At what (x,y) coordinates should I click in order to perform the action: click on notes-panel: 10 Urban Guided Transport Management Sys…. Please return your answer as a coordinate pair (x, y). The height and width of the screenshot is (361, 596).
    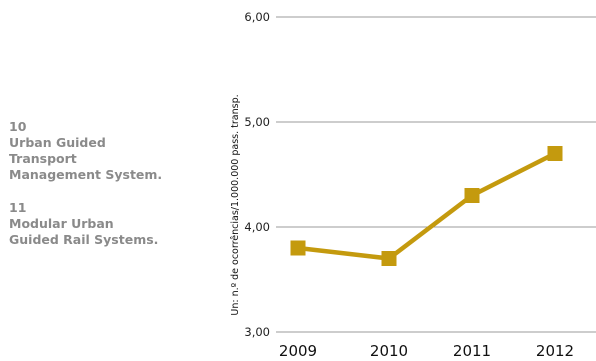
    Looking at the image, I should click on (101, 192).